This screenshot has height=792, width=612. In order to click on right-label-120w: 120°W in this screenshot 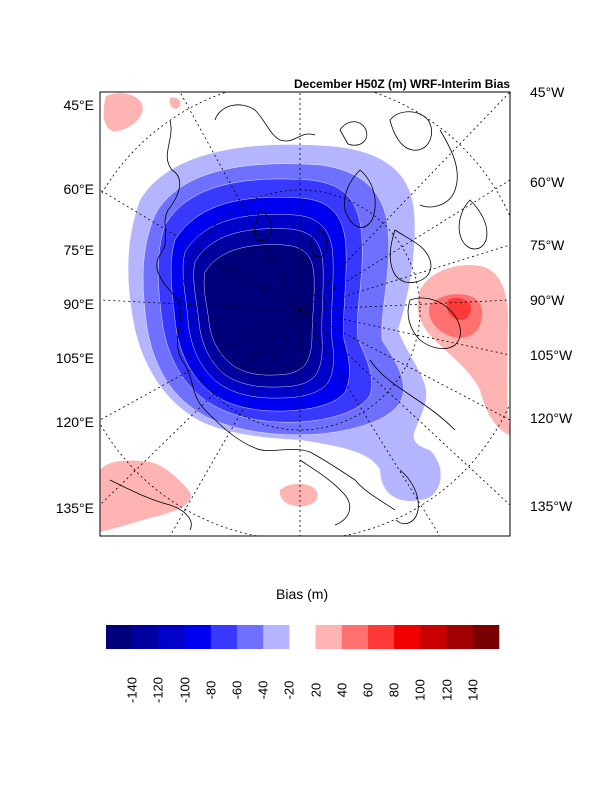, I will do `click(551, 418)`.